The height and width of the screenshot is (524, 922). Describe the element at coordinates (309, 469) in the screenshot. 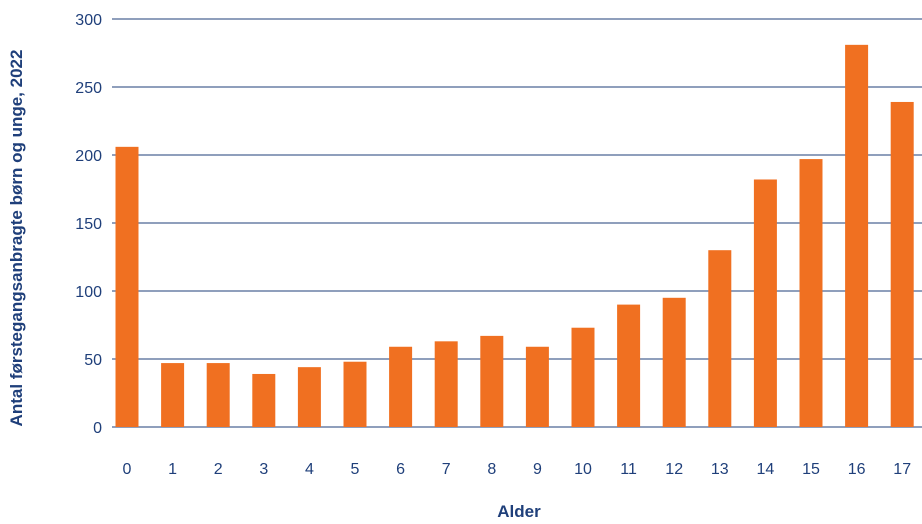

I see `x-tick-label: 4` at that location.